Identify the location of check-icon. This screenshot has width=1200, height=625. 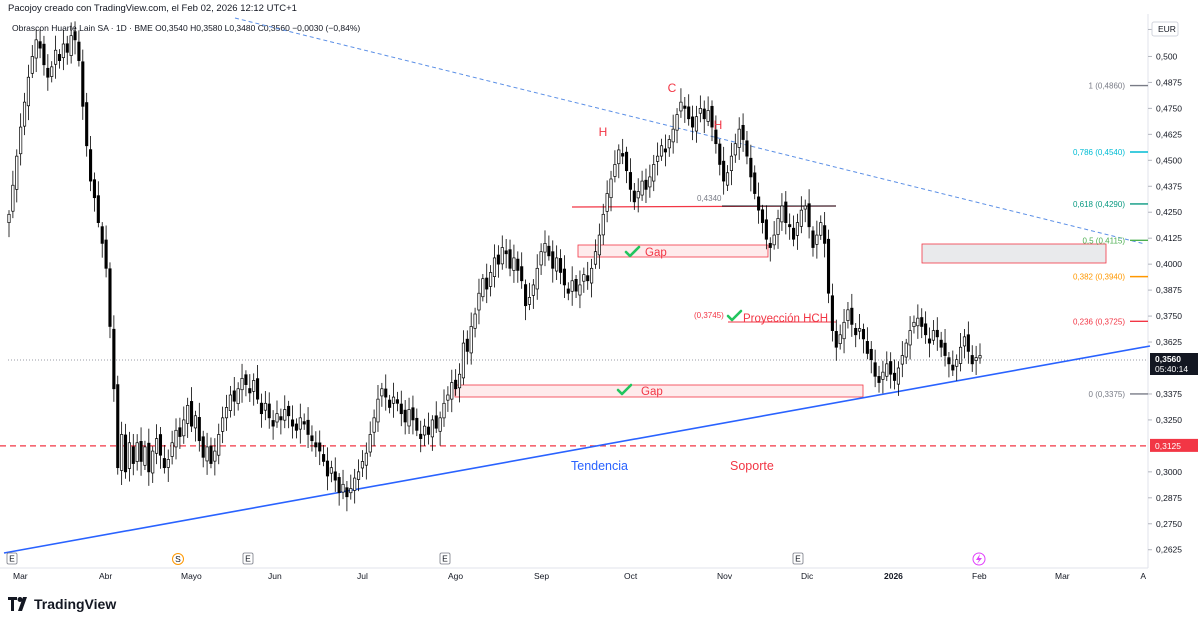
(624, 389).